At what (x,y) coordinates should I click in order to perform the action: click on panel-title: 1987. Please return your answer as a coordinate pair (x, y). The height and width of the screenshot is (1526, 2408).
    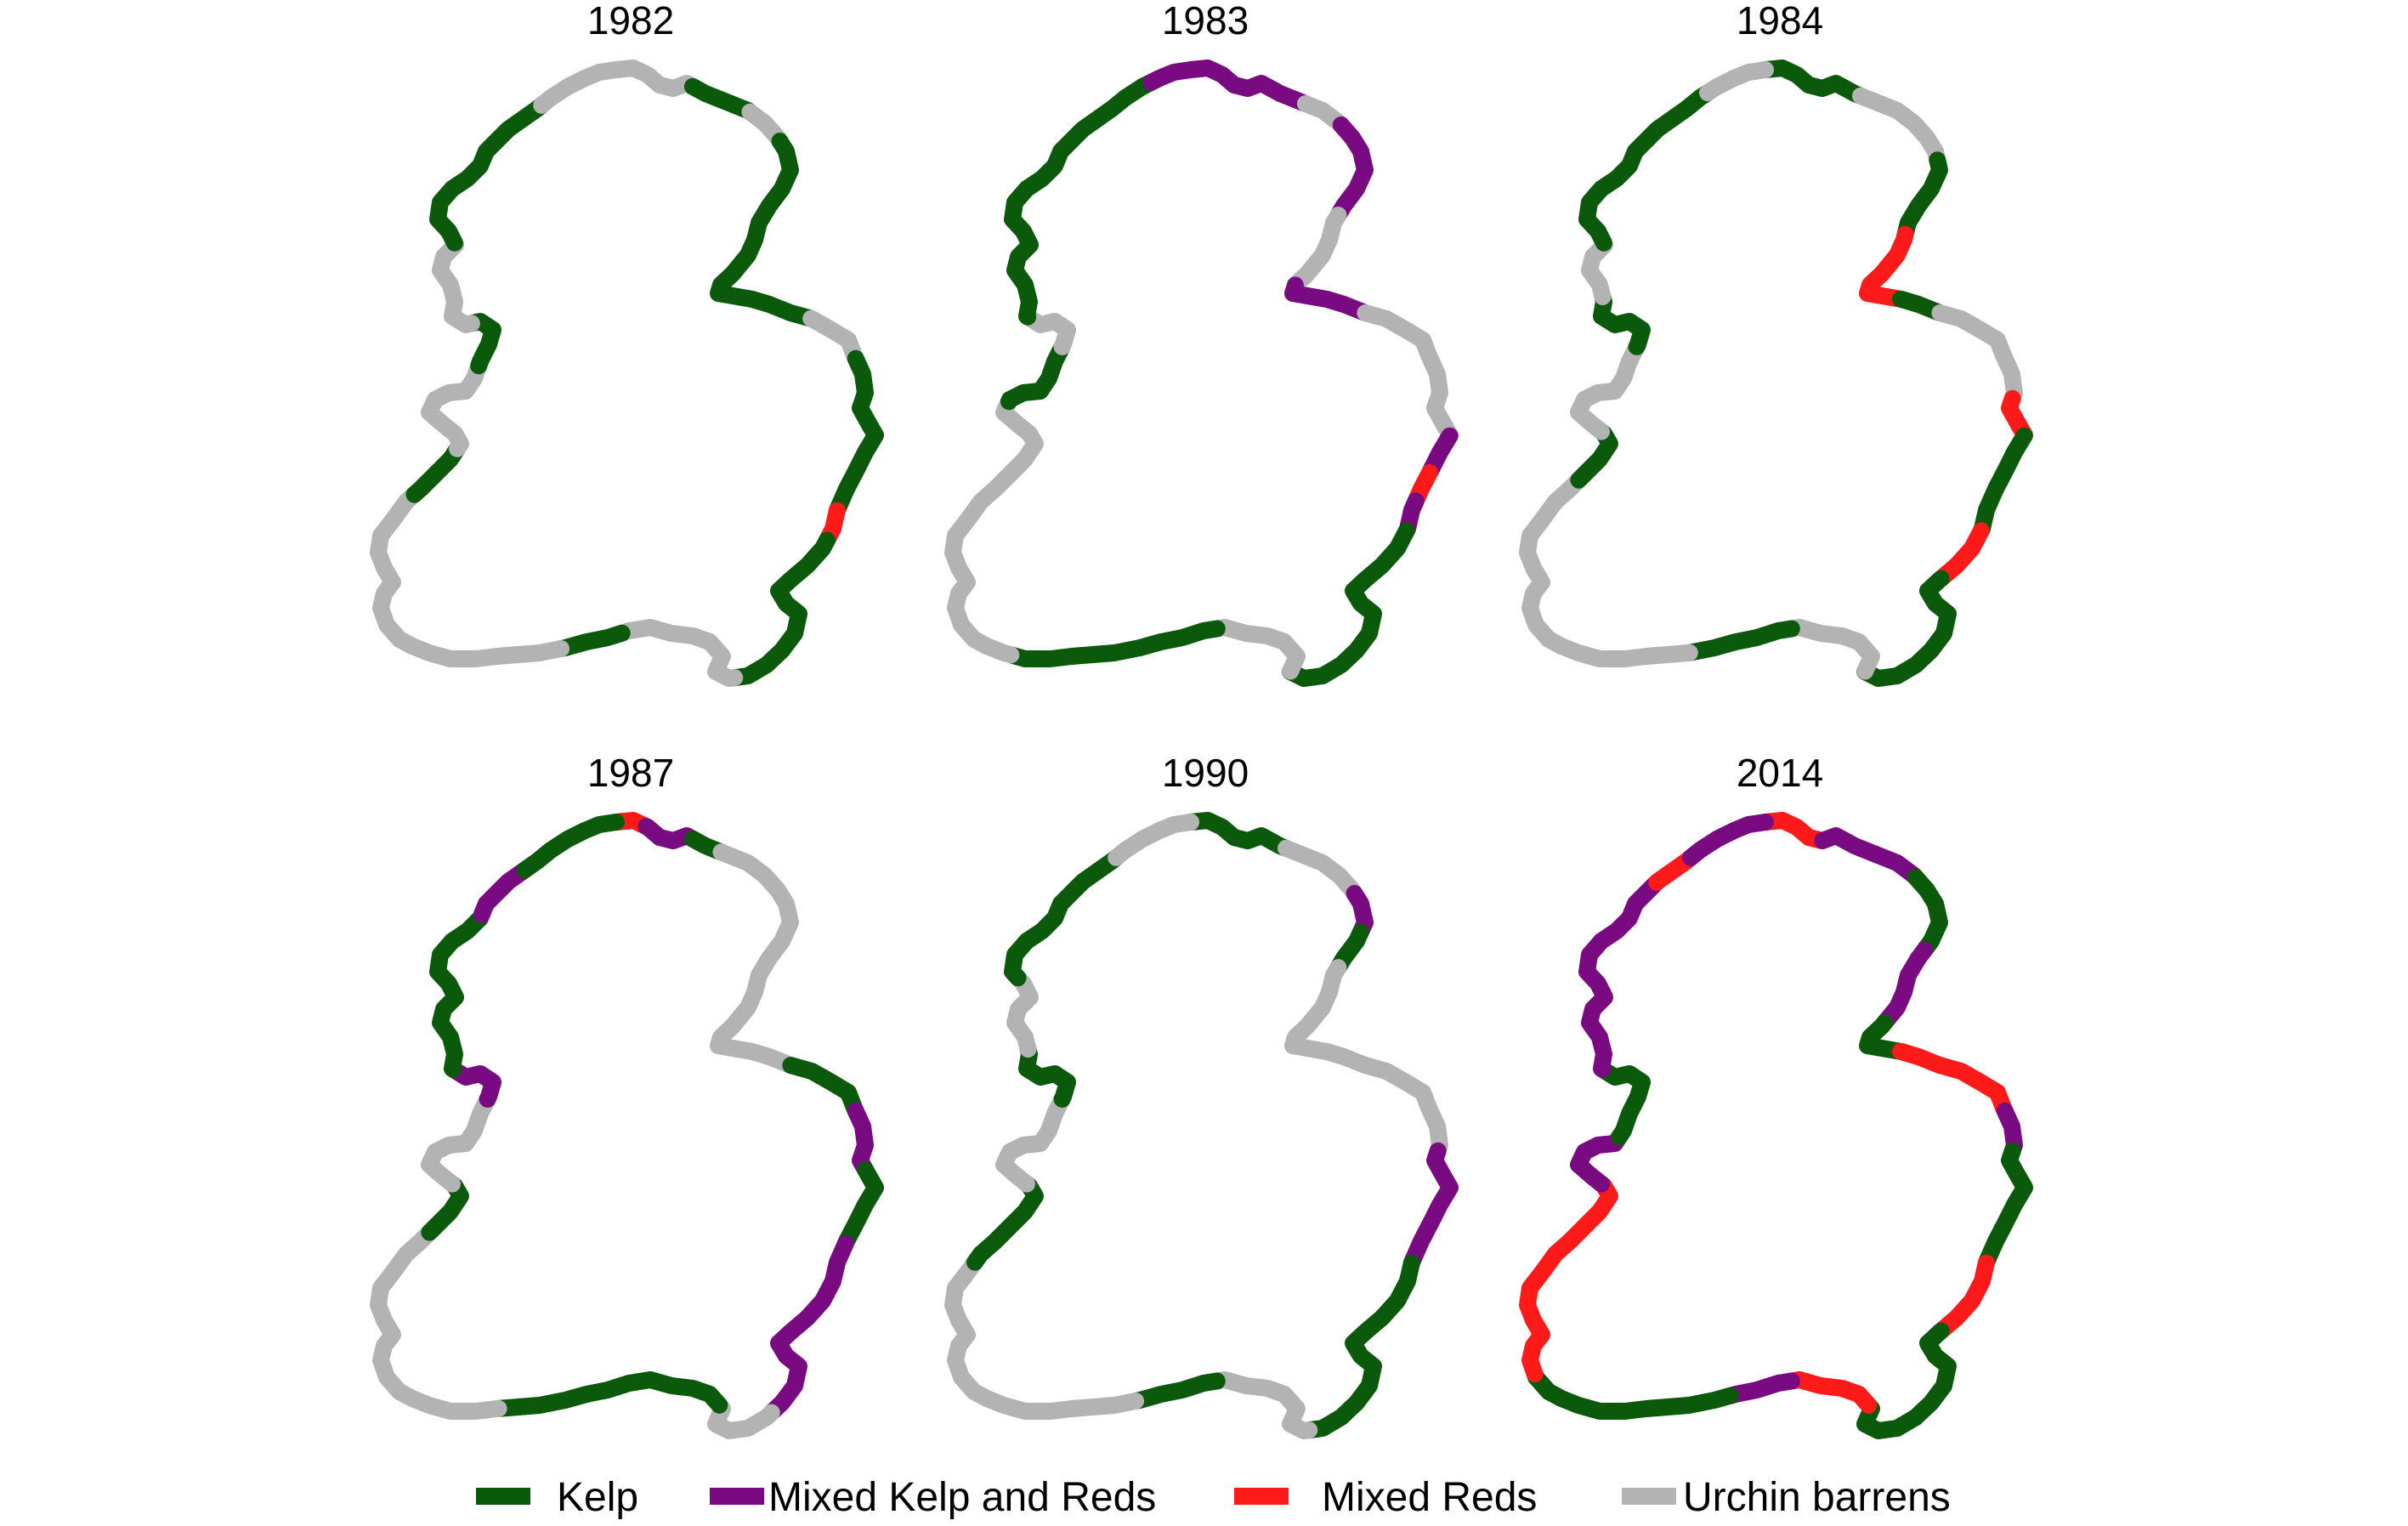
    Looking at the image, I should click on (631, 773).